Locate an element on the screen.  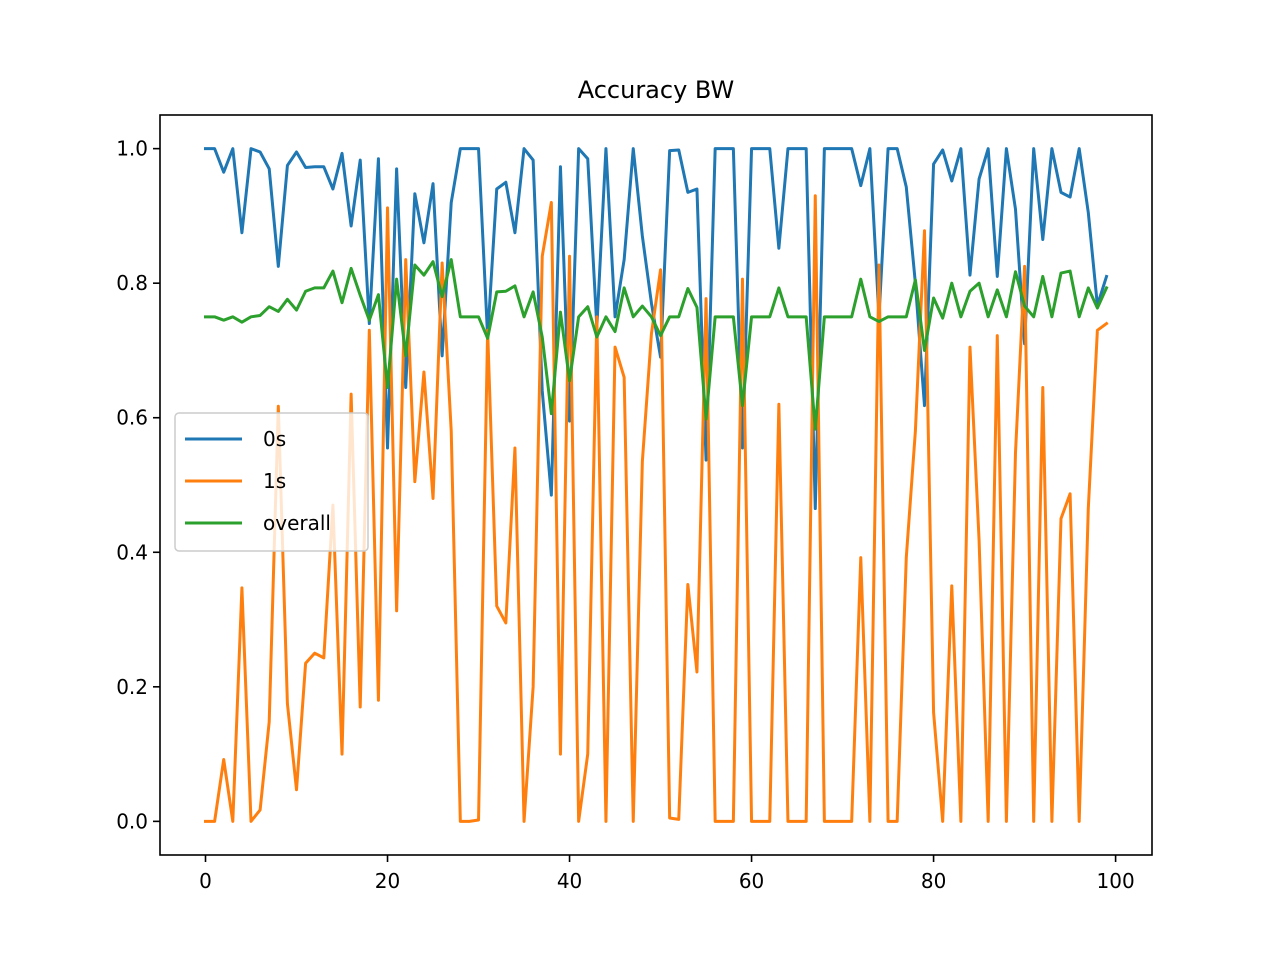
legend: 0s 1s overall is located at coordinates (271, 482).